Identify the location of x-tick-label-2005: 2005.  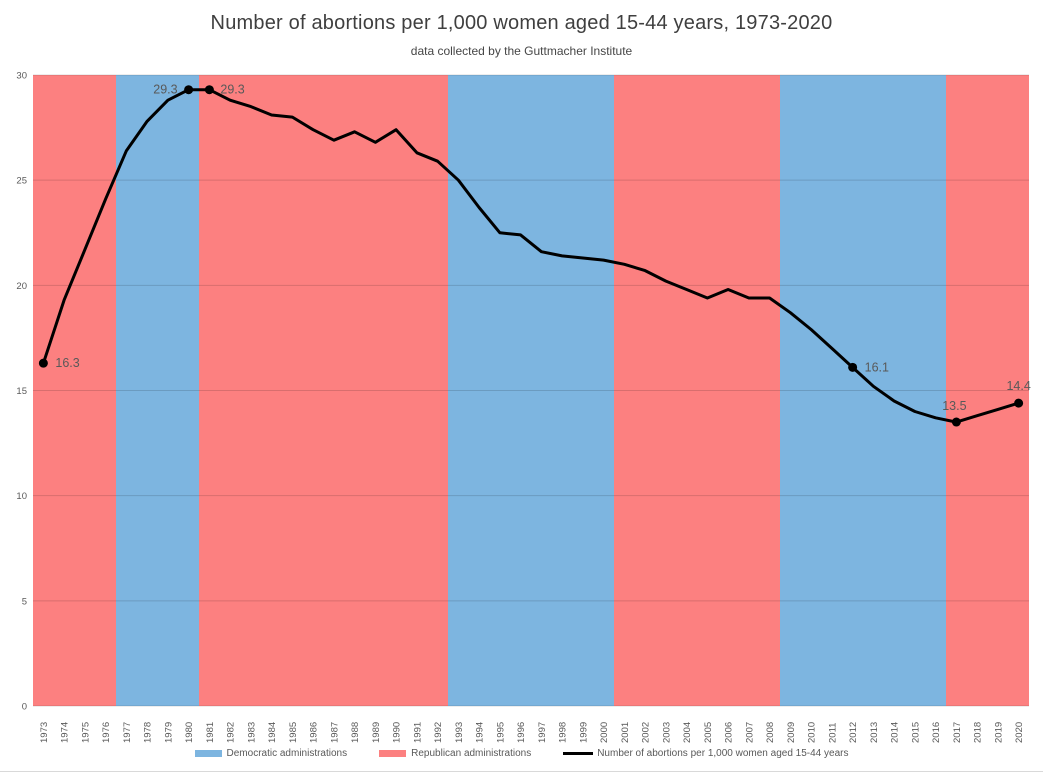
(708, 732).